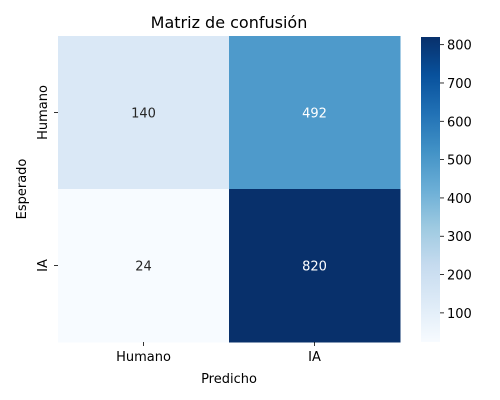  What do you see at coordinates (459, 314) in the screenshot?
I see `colorbar-tick-label: 100` at bounding box center [459, 314].